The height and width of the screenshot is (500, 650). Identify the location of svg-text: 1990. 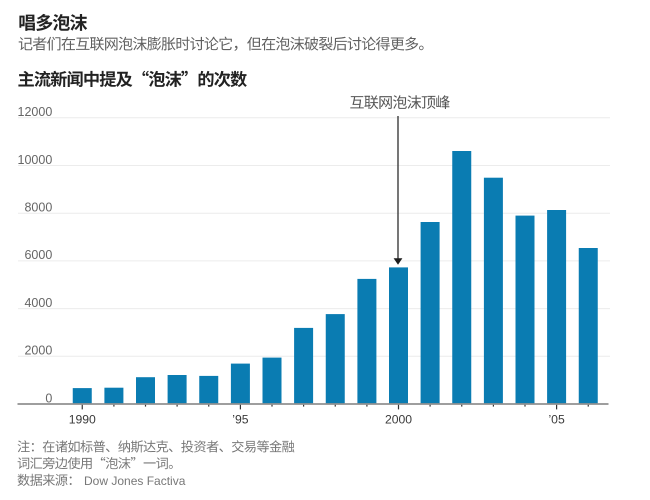
(82, 419).